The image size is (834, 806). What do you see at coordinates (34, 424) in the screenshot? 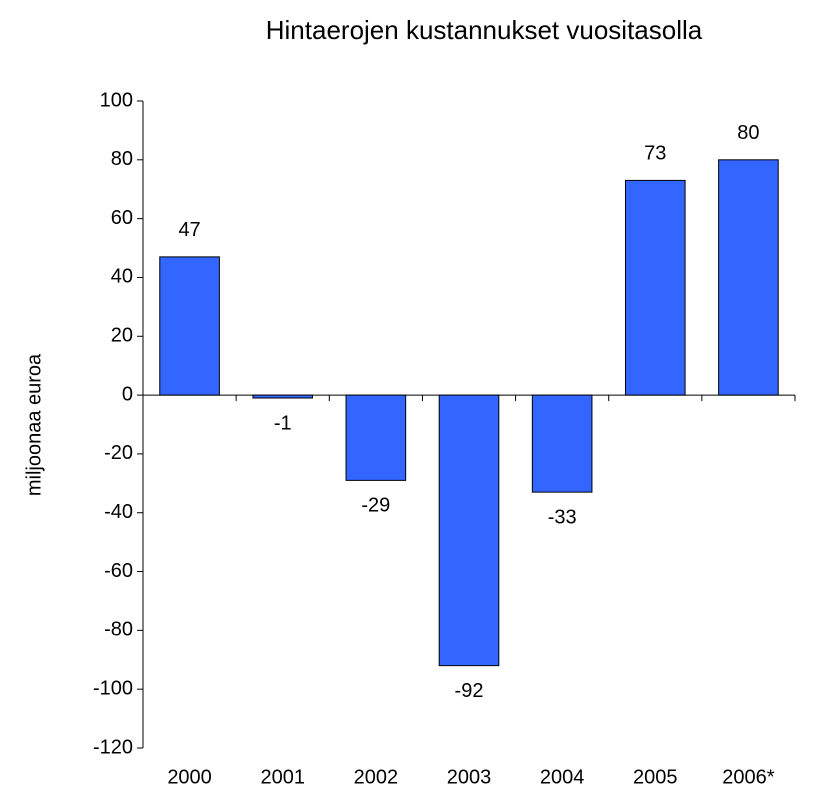
I see `y-axis-label: miljoonaa euroa` at bounding box center [34, 424].